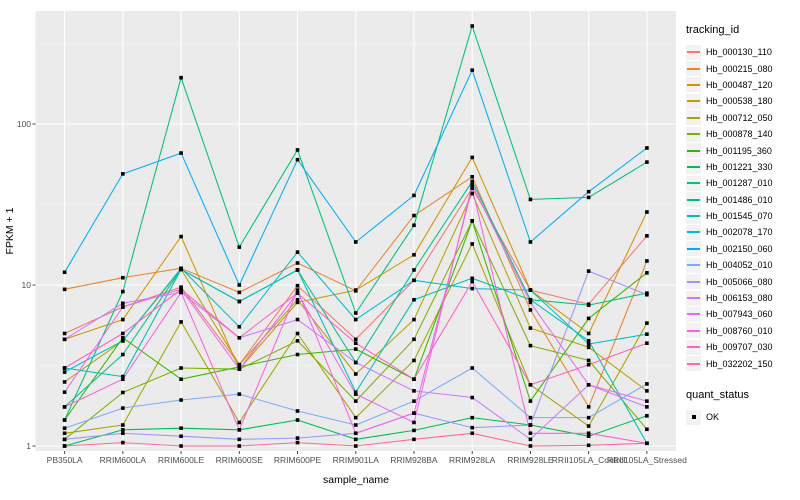 The height and width of the screenshot is (500, 800). Describe the element at coordinates (742, 407) in the screenshot. I see `legend-quant-status: quant_status OK` at that location.